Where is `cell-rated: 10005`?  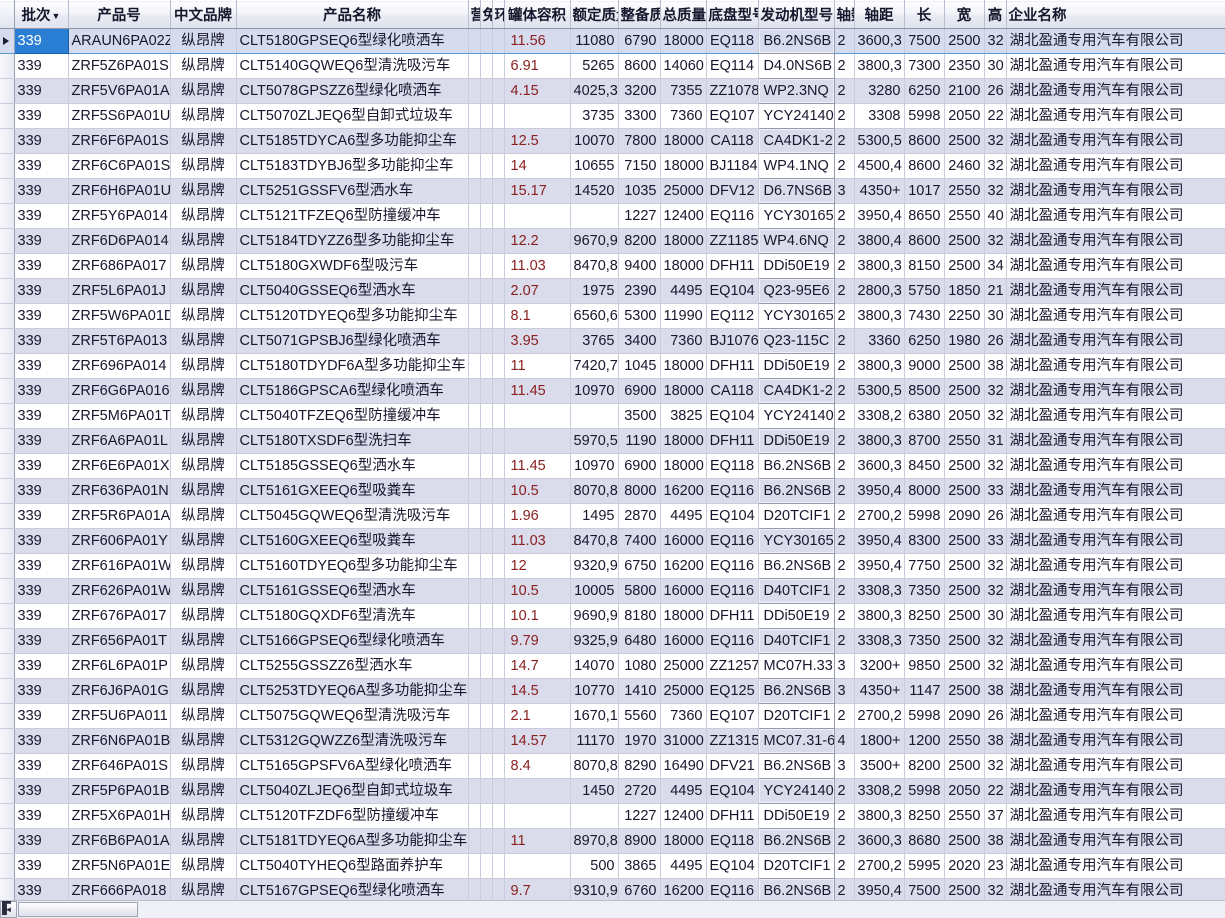
cell-rated: 10005 is located at coordinates (594, 591).